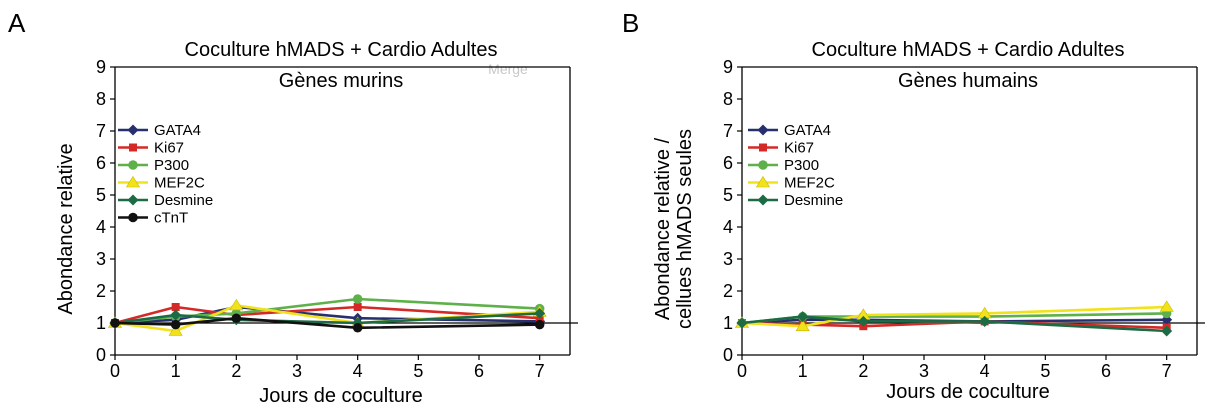 Image resolution: width=1206 pixels, height=407 pixels. I want to click on y-axis-label: Abondance relative, so click(66, 228).